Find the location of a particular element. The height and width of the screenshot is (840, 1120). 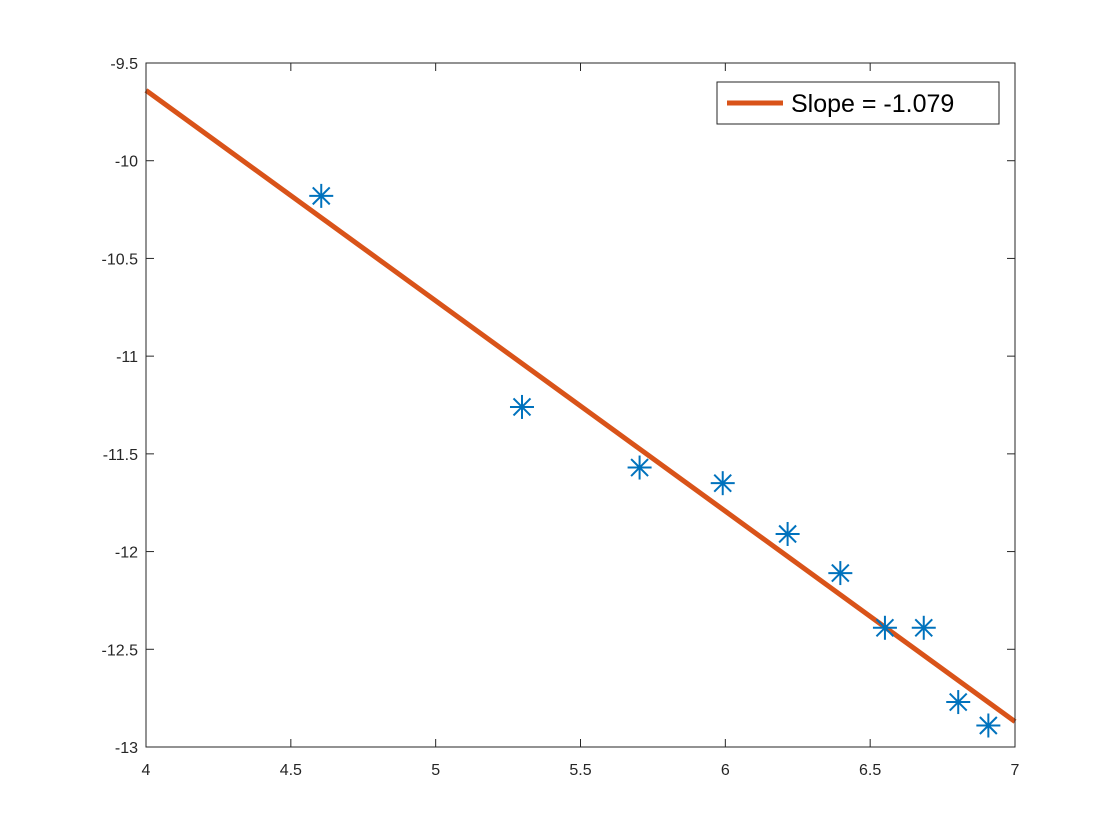

x-tick-label: 5.5 is located at coordinates (580, 770).